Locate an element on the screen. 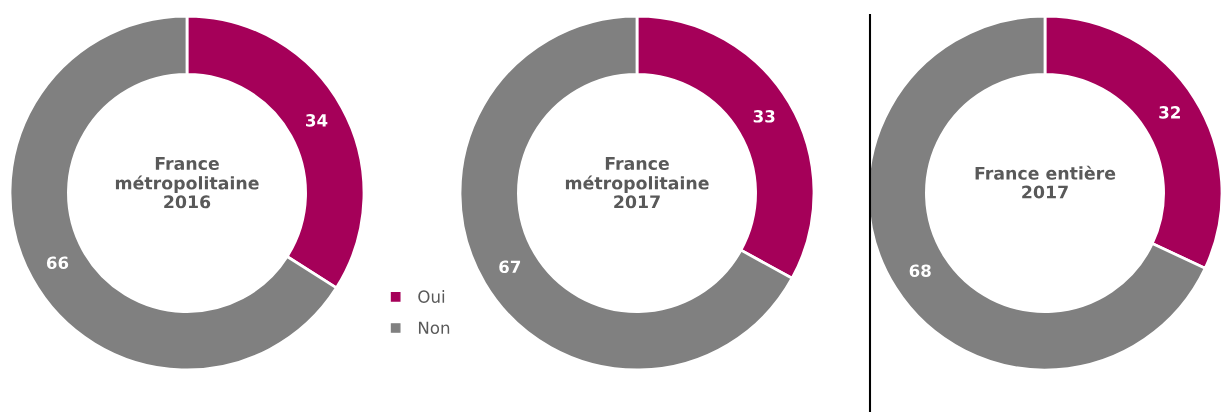  data-label: 67 is located at coordinates (510, 267).